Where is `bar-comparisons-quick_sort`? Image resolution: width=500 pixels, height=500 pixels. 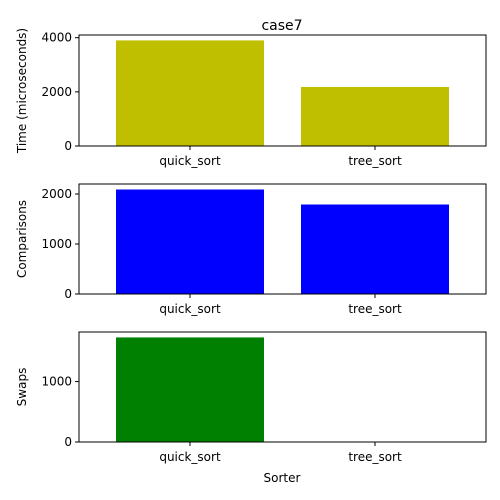
bar-comparisons-quick_sort is located at coordinates (190, 241).